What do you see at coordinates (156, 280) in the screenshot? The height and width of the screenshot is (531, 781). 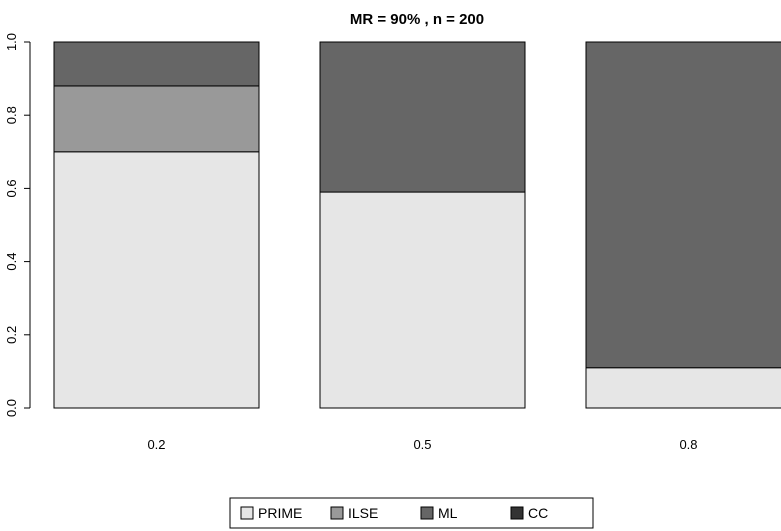 I see `bar-segment-prime-0.2` at bounding box center [156, 280].